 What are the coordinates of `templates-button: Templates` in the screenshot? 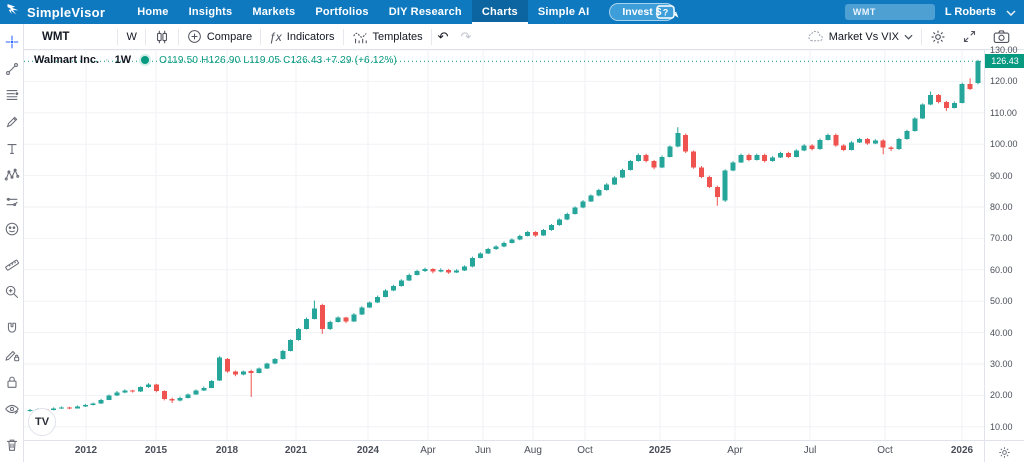 It's located at (387, 36).